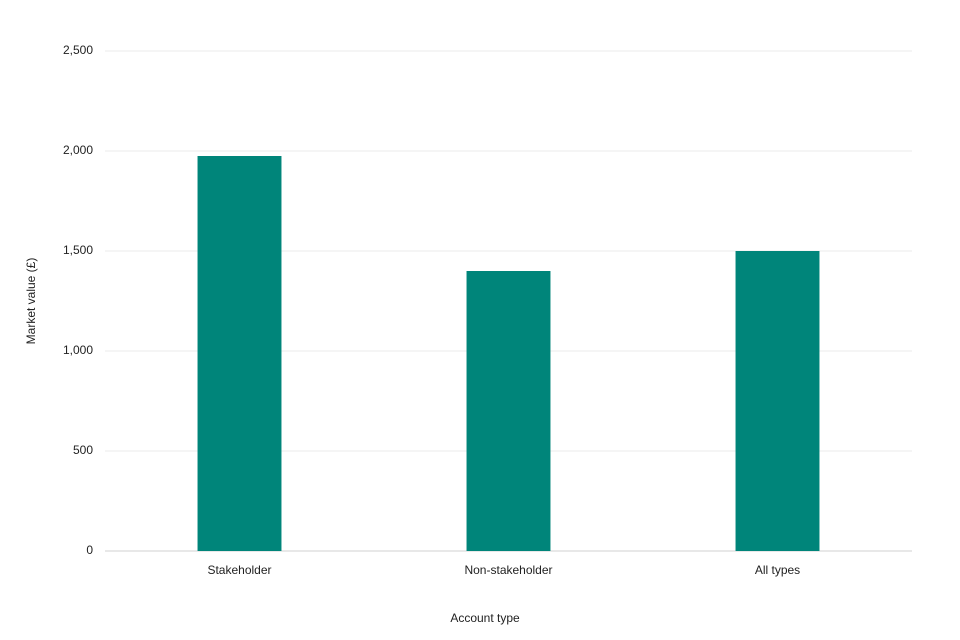 The height and width of the screenshot is (640, 960). Describe the element at coordinates (78, 150) in the screenshot. I see `y-tick-label: 2,000` at that location.